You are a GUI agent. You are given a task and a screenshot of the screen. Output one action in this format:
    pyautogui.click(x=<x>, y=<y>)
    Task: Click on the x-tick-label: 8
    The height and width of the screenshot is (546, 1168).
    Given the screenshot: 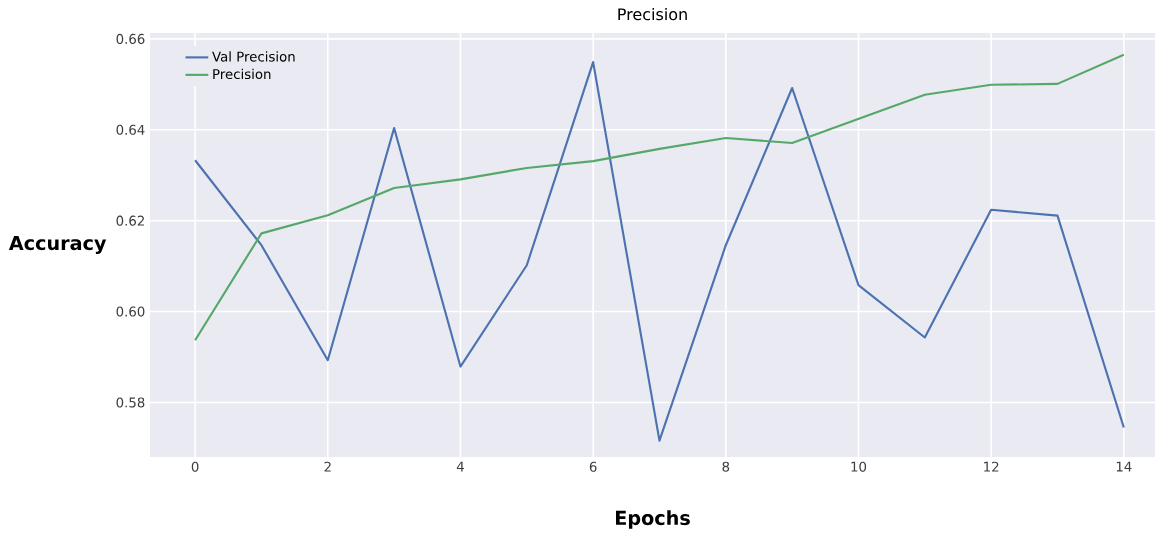 What is the action you would take?
    pyautogui.click(x=726, y=466)
    